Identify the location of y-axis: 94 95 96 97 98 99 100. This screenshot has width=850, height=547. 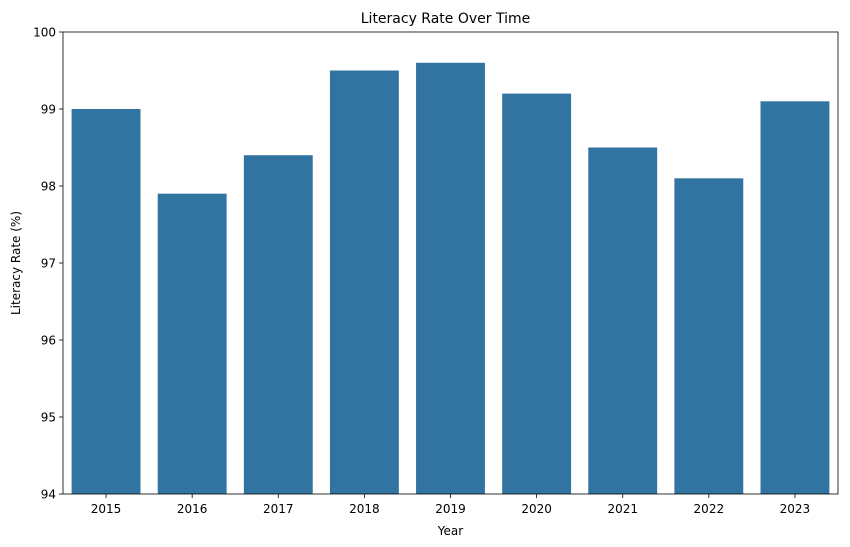
(48, 264).